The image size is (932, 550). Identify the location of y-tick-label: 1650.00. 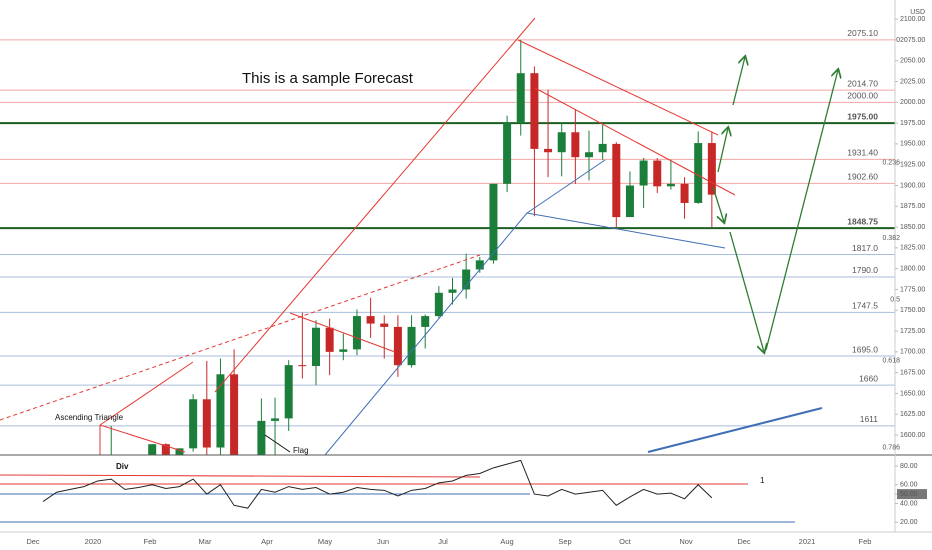
(912, 393).